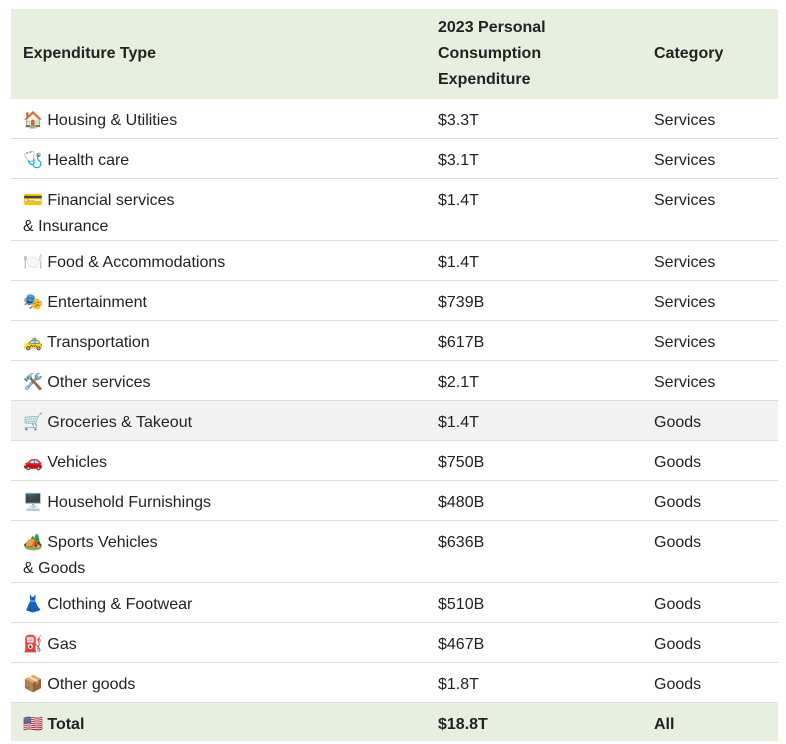 This screenshot has height=744, width=786. What do you see at coordinates (218, 460) in the screenshot?
I see `table-cell: 🚗 Vehicles` at bounding box center [218, 460].